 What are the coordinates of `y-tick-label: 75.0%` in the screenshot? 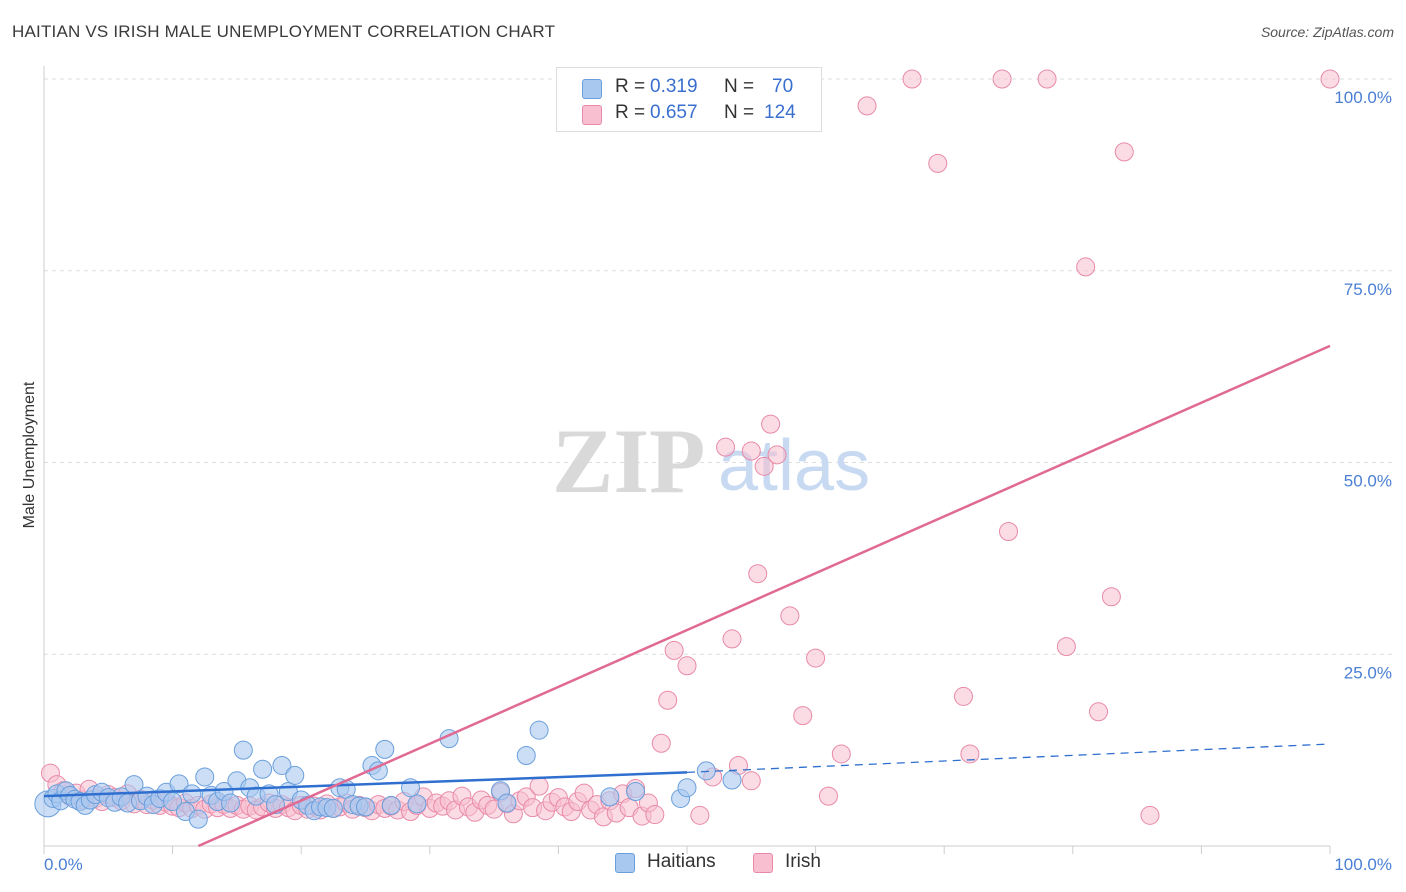 It's located at (1368, 289).